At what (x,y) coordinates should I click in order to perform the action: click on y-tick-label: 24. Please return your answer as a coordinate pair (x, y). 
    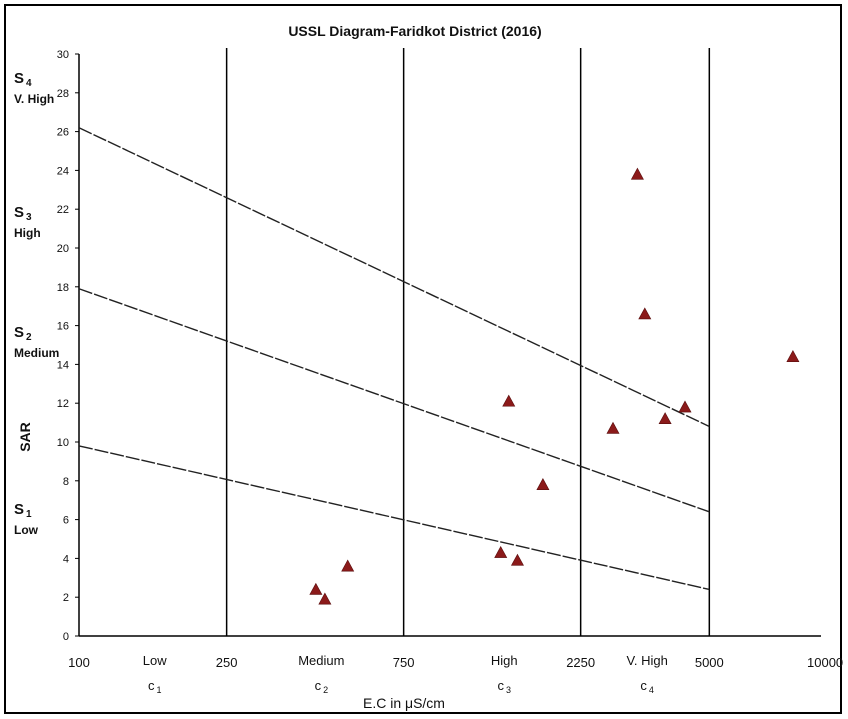
    Looking at the image, I should click on (63, 171).